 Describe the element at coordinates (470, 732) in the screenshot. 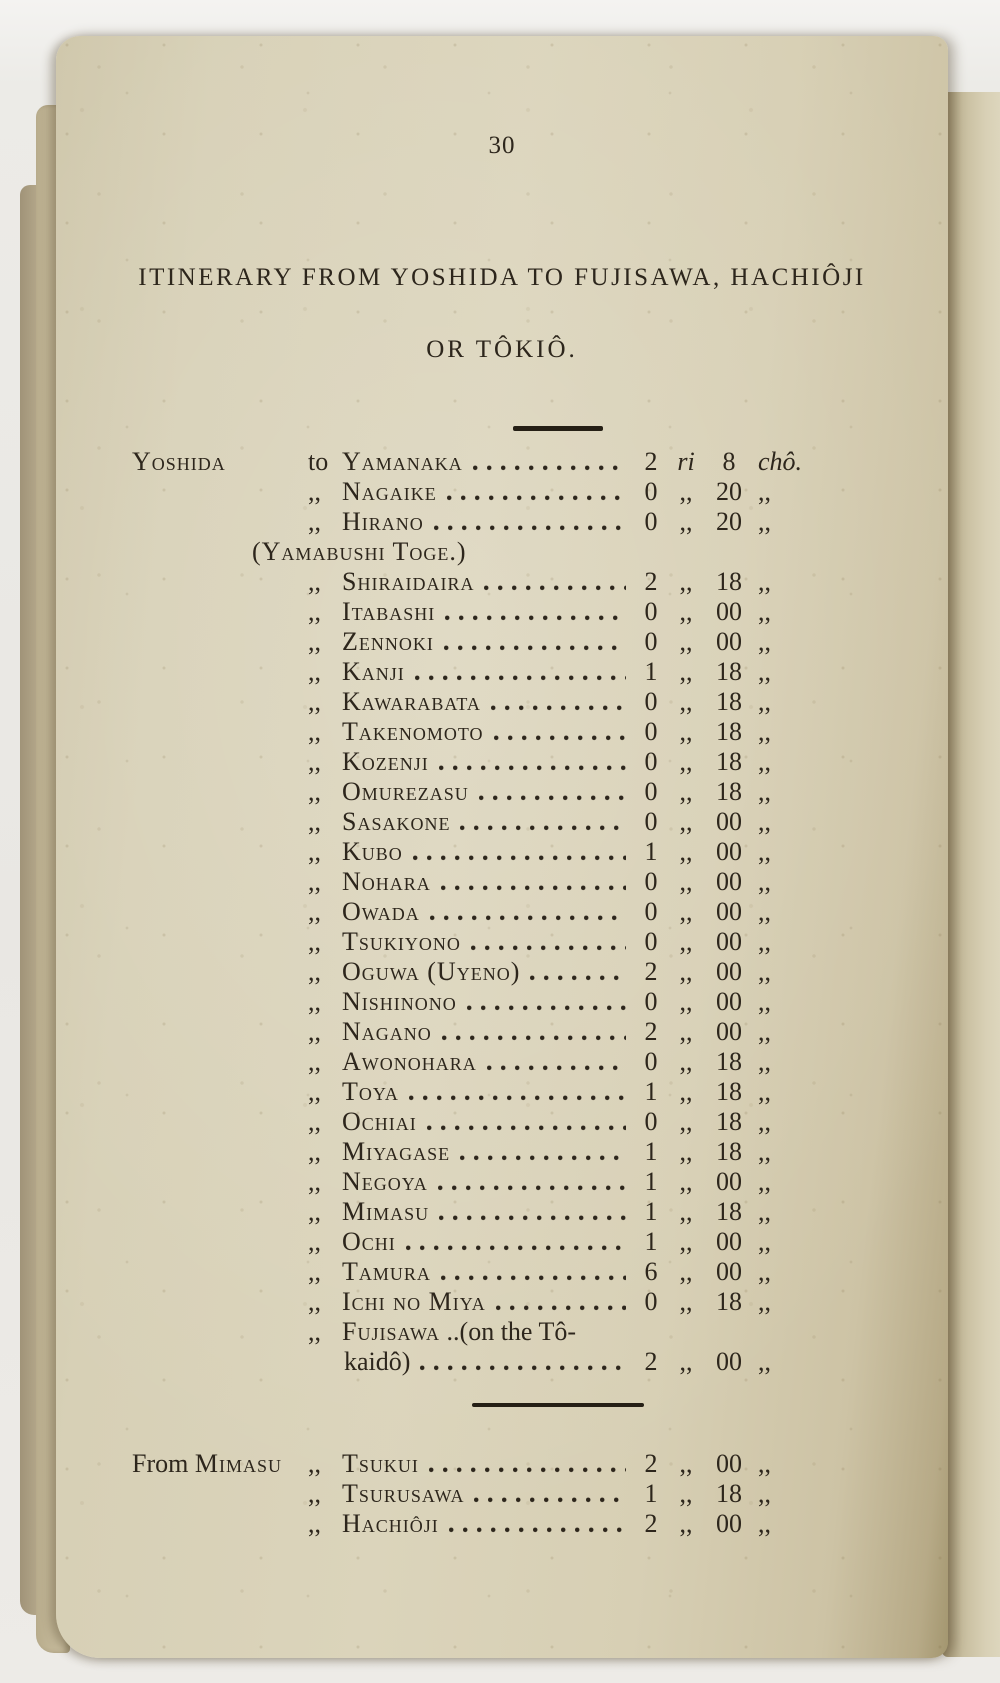

I see `itinerary-row: ,, Takenomoto 0 ,, 18 ,,` at that location.